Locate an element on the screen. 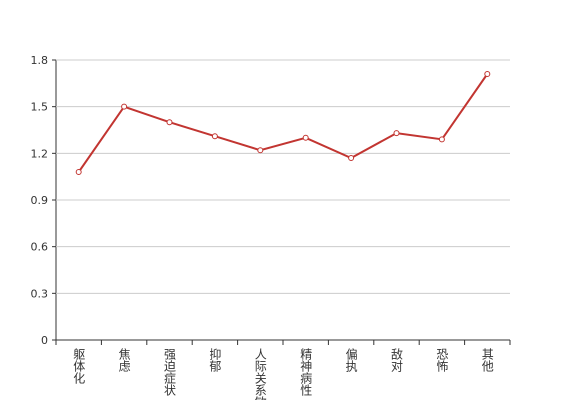 Image resolution: width=567 pixels, height=400 pixels. y-tick-label: 0.6 is located at coordinates (40, 247).